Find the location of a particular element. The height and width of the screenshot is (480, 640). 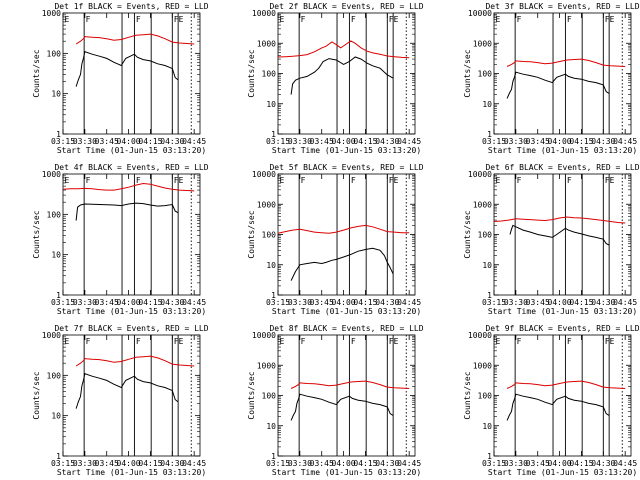

panel-title: Det 1f BLACK = Events, RED = LLD is located at coordinates (131, 6).